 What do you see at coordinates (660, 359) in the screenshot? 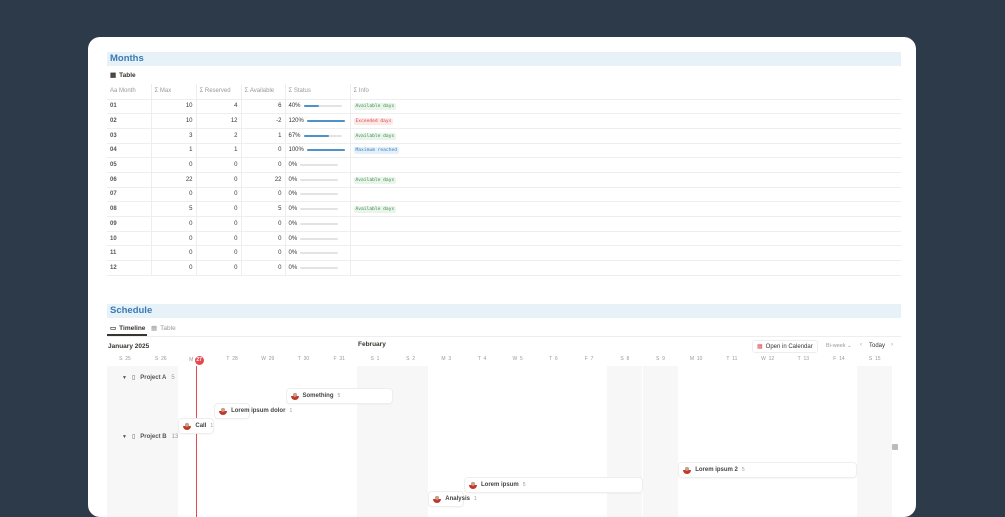
I see `day-header: S 9` at bounding box center [660, 359].